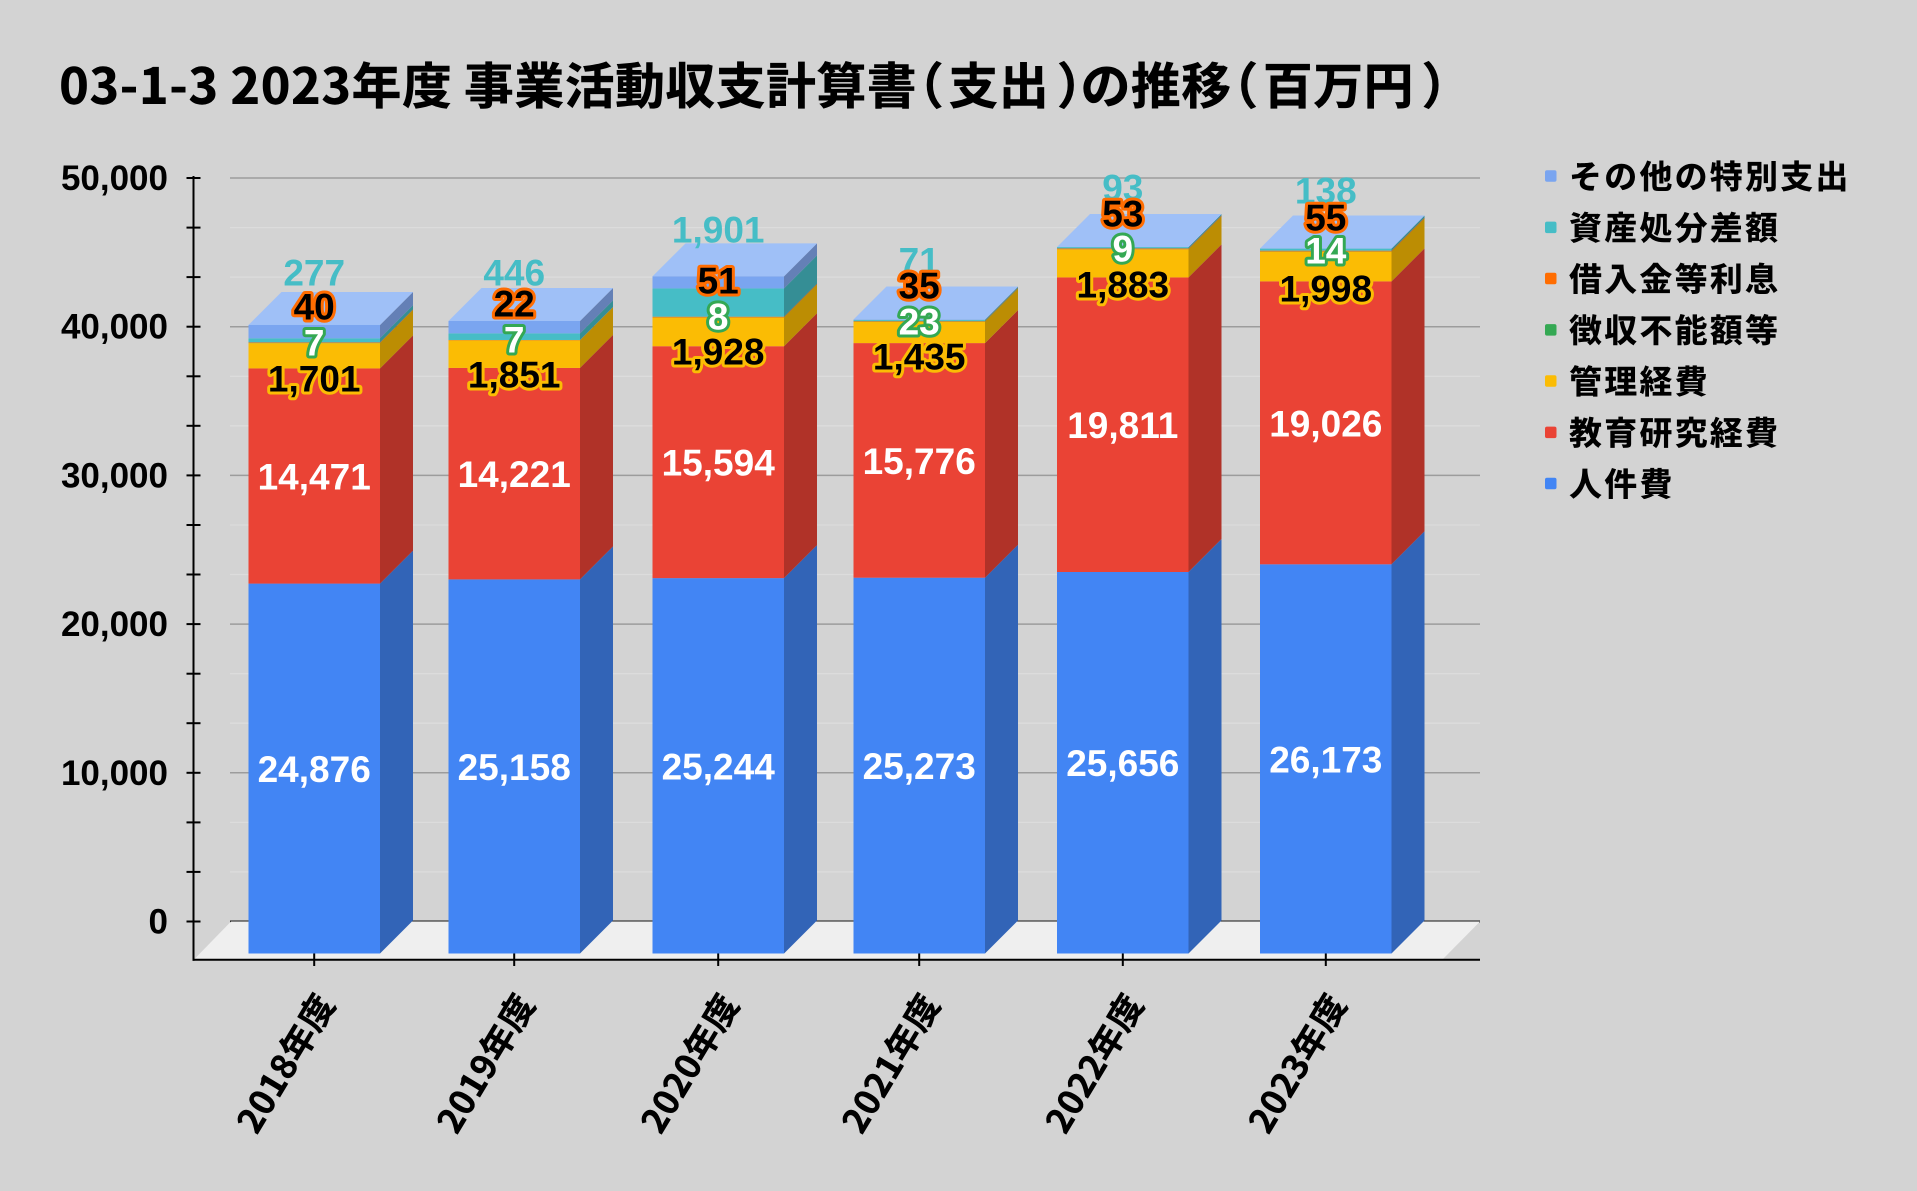  I want to click on svg-text: 24,876, so click(314, 769).